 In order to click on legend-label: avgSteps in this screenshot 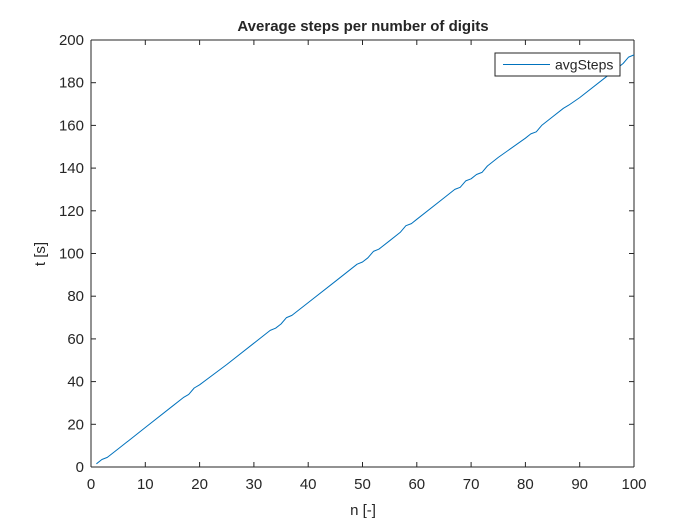, I will do `click(584, 65)`.